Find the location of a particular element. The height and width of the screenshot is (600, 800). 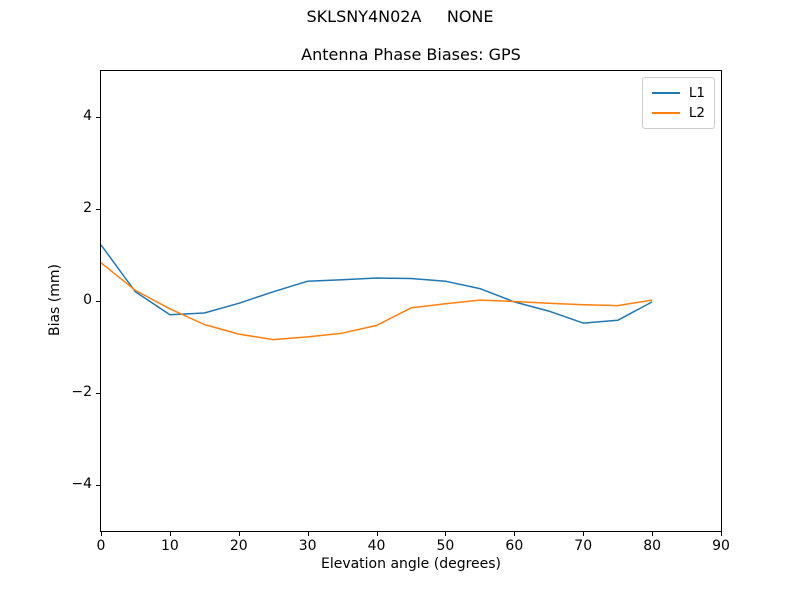

x-tick-label: 50 is located at coordinates (445, 546).